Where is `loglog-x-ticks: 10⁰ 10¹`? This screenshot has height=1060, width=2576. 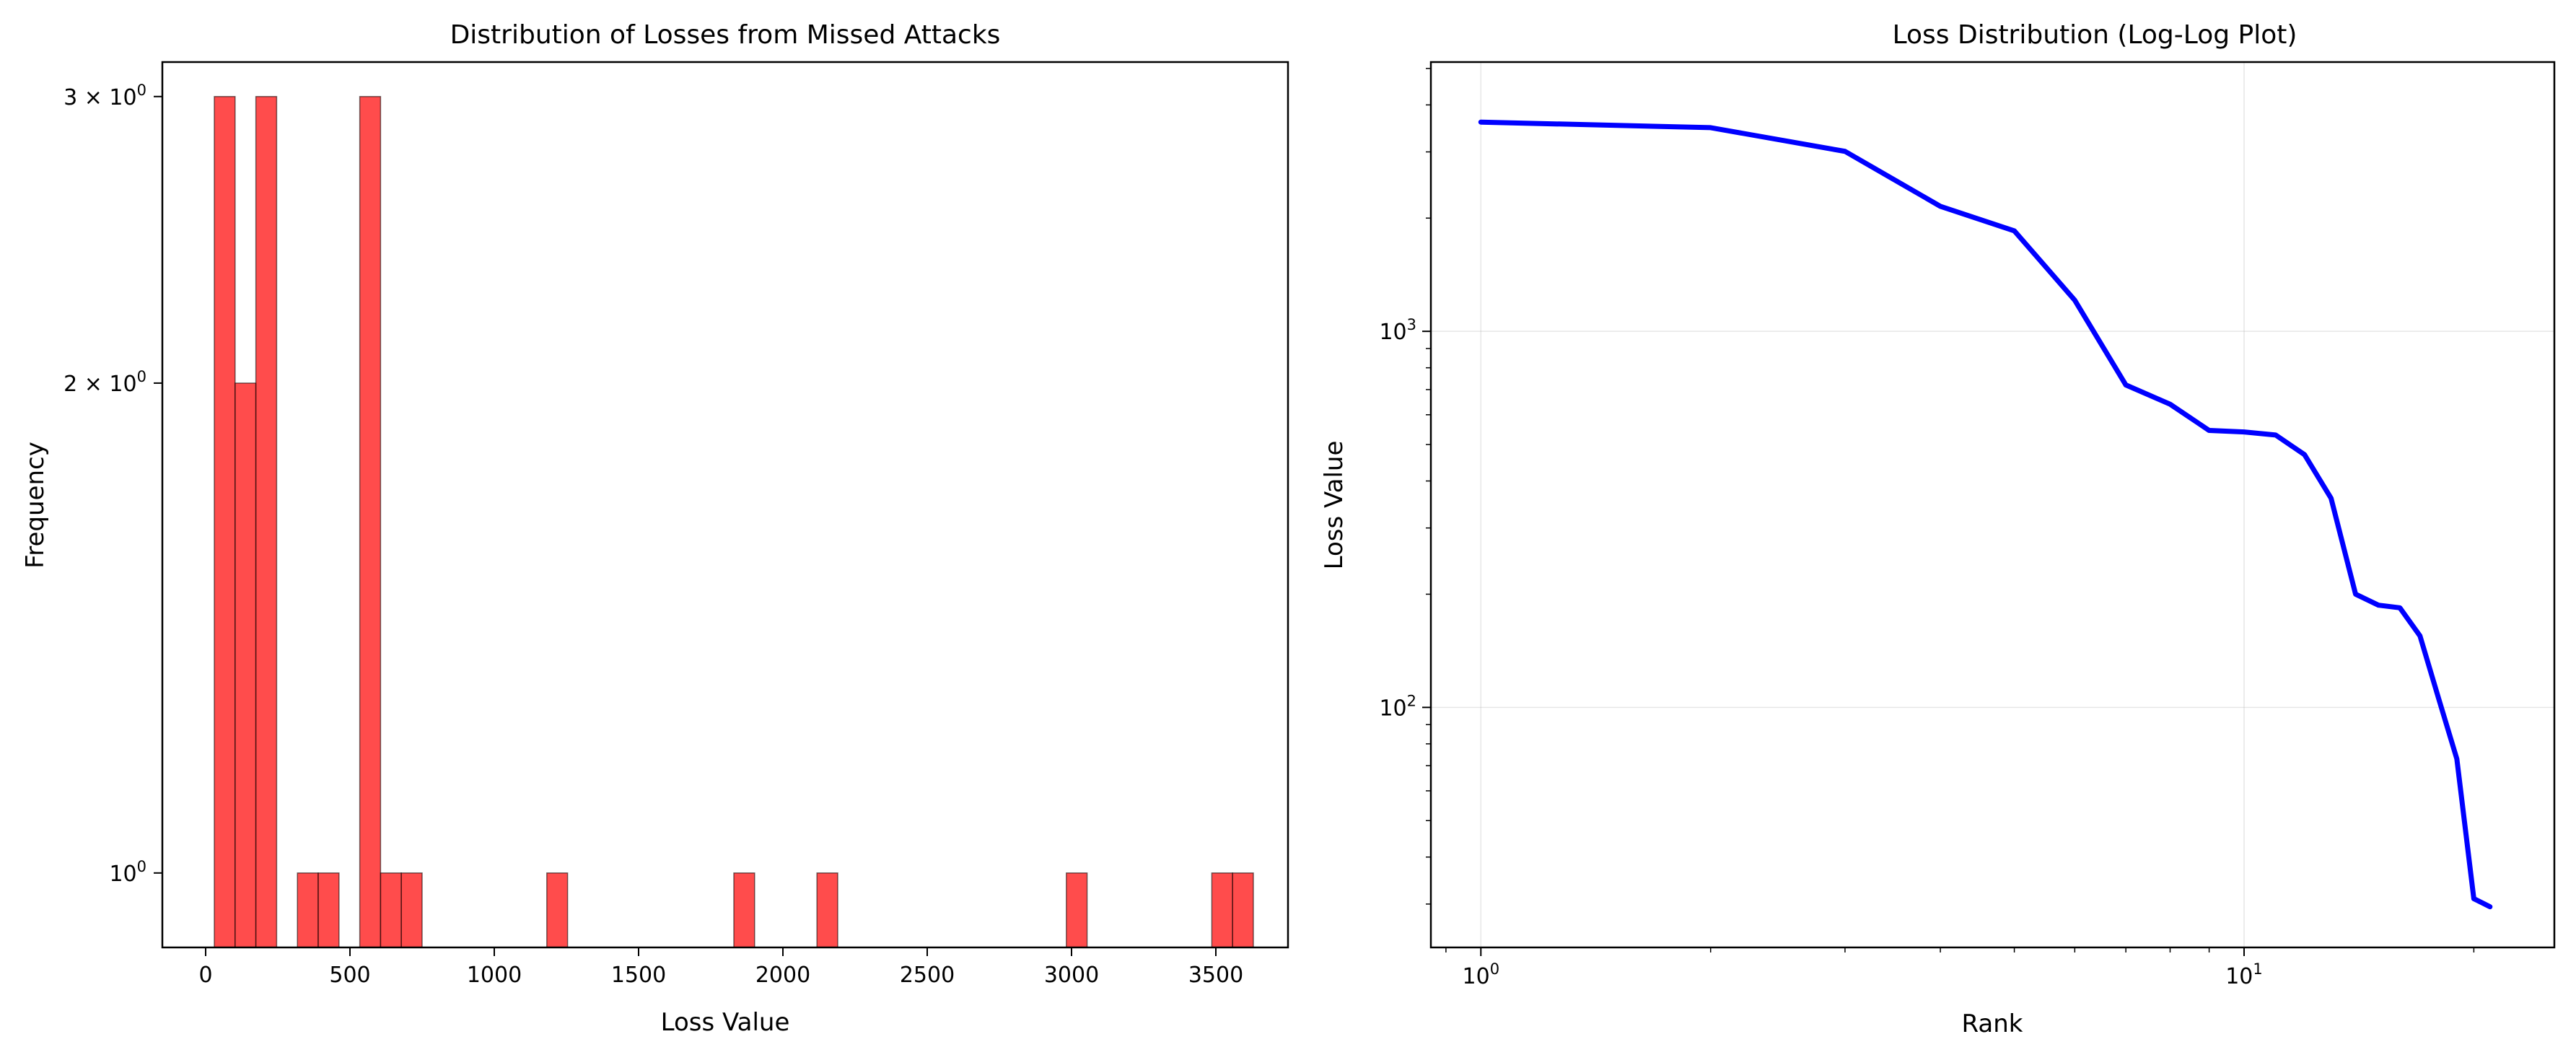 loglog-x-ticks: 10⁰ 10¹ is located at coordinates (1960, 968).